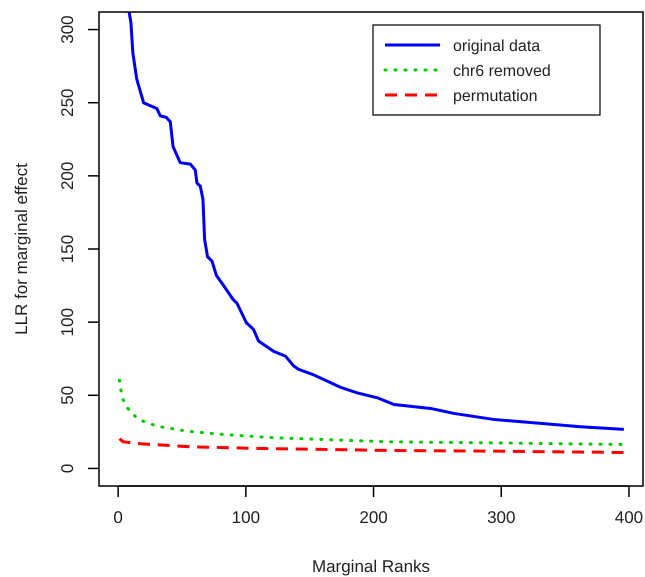  Describe the element at coordinates (67, 176) in the screenshot. I see `y-tick-label: 200` at that location.